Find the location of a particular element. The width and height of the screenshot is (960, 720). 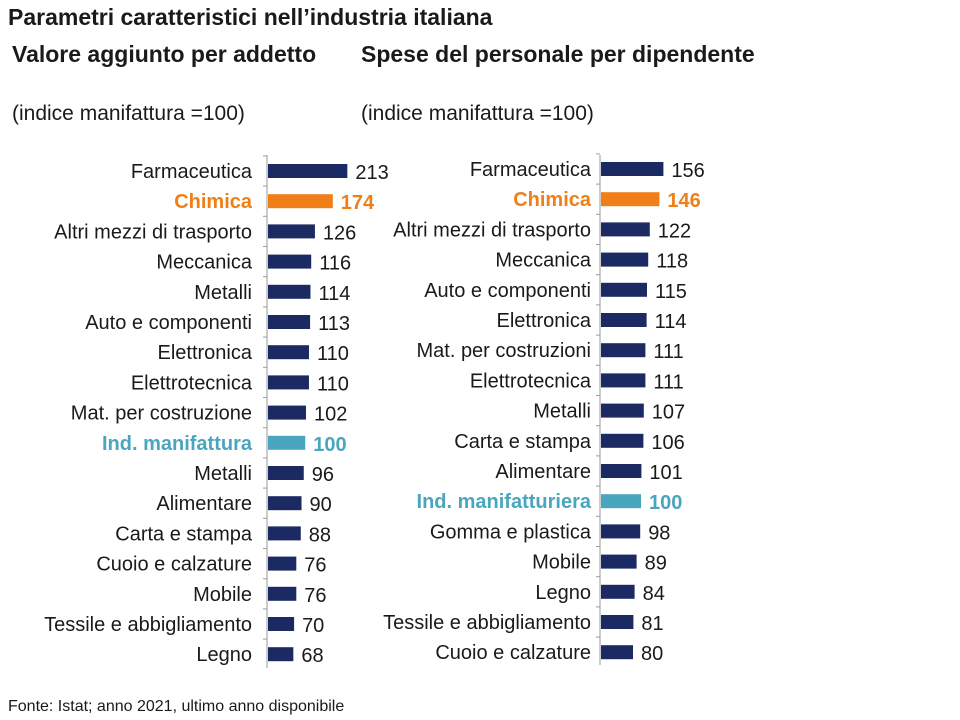

category-label: Ind. manifattura is located at coordinates (177, 444).